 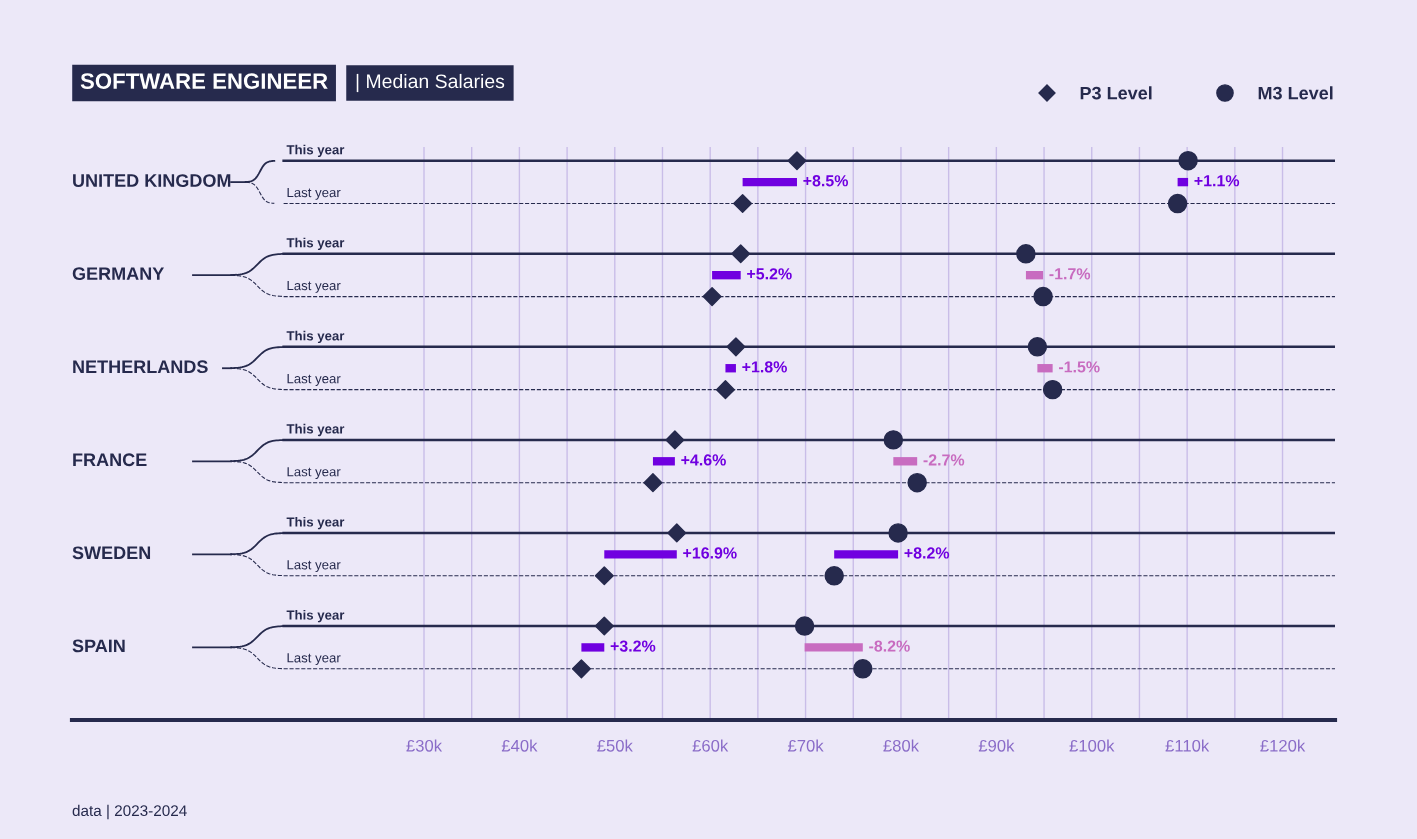 What do you see at coordinates (430, 83) in the screenshot?
I see `chart-subtitle: | Median Salaries` at bounding box center [430, 83].